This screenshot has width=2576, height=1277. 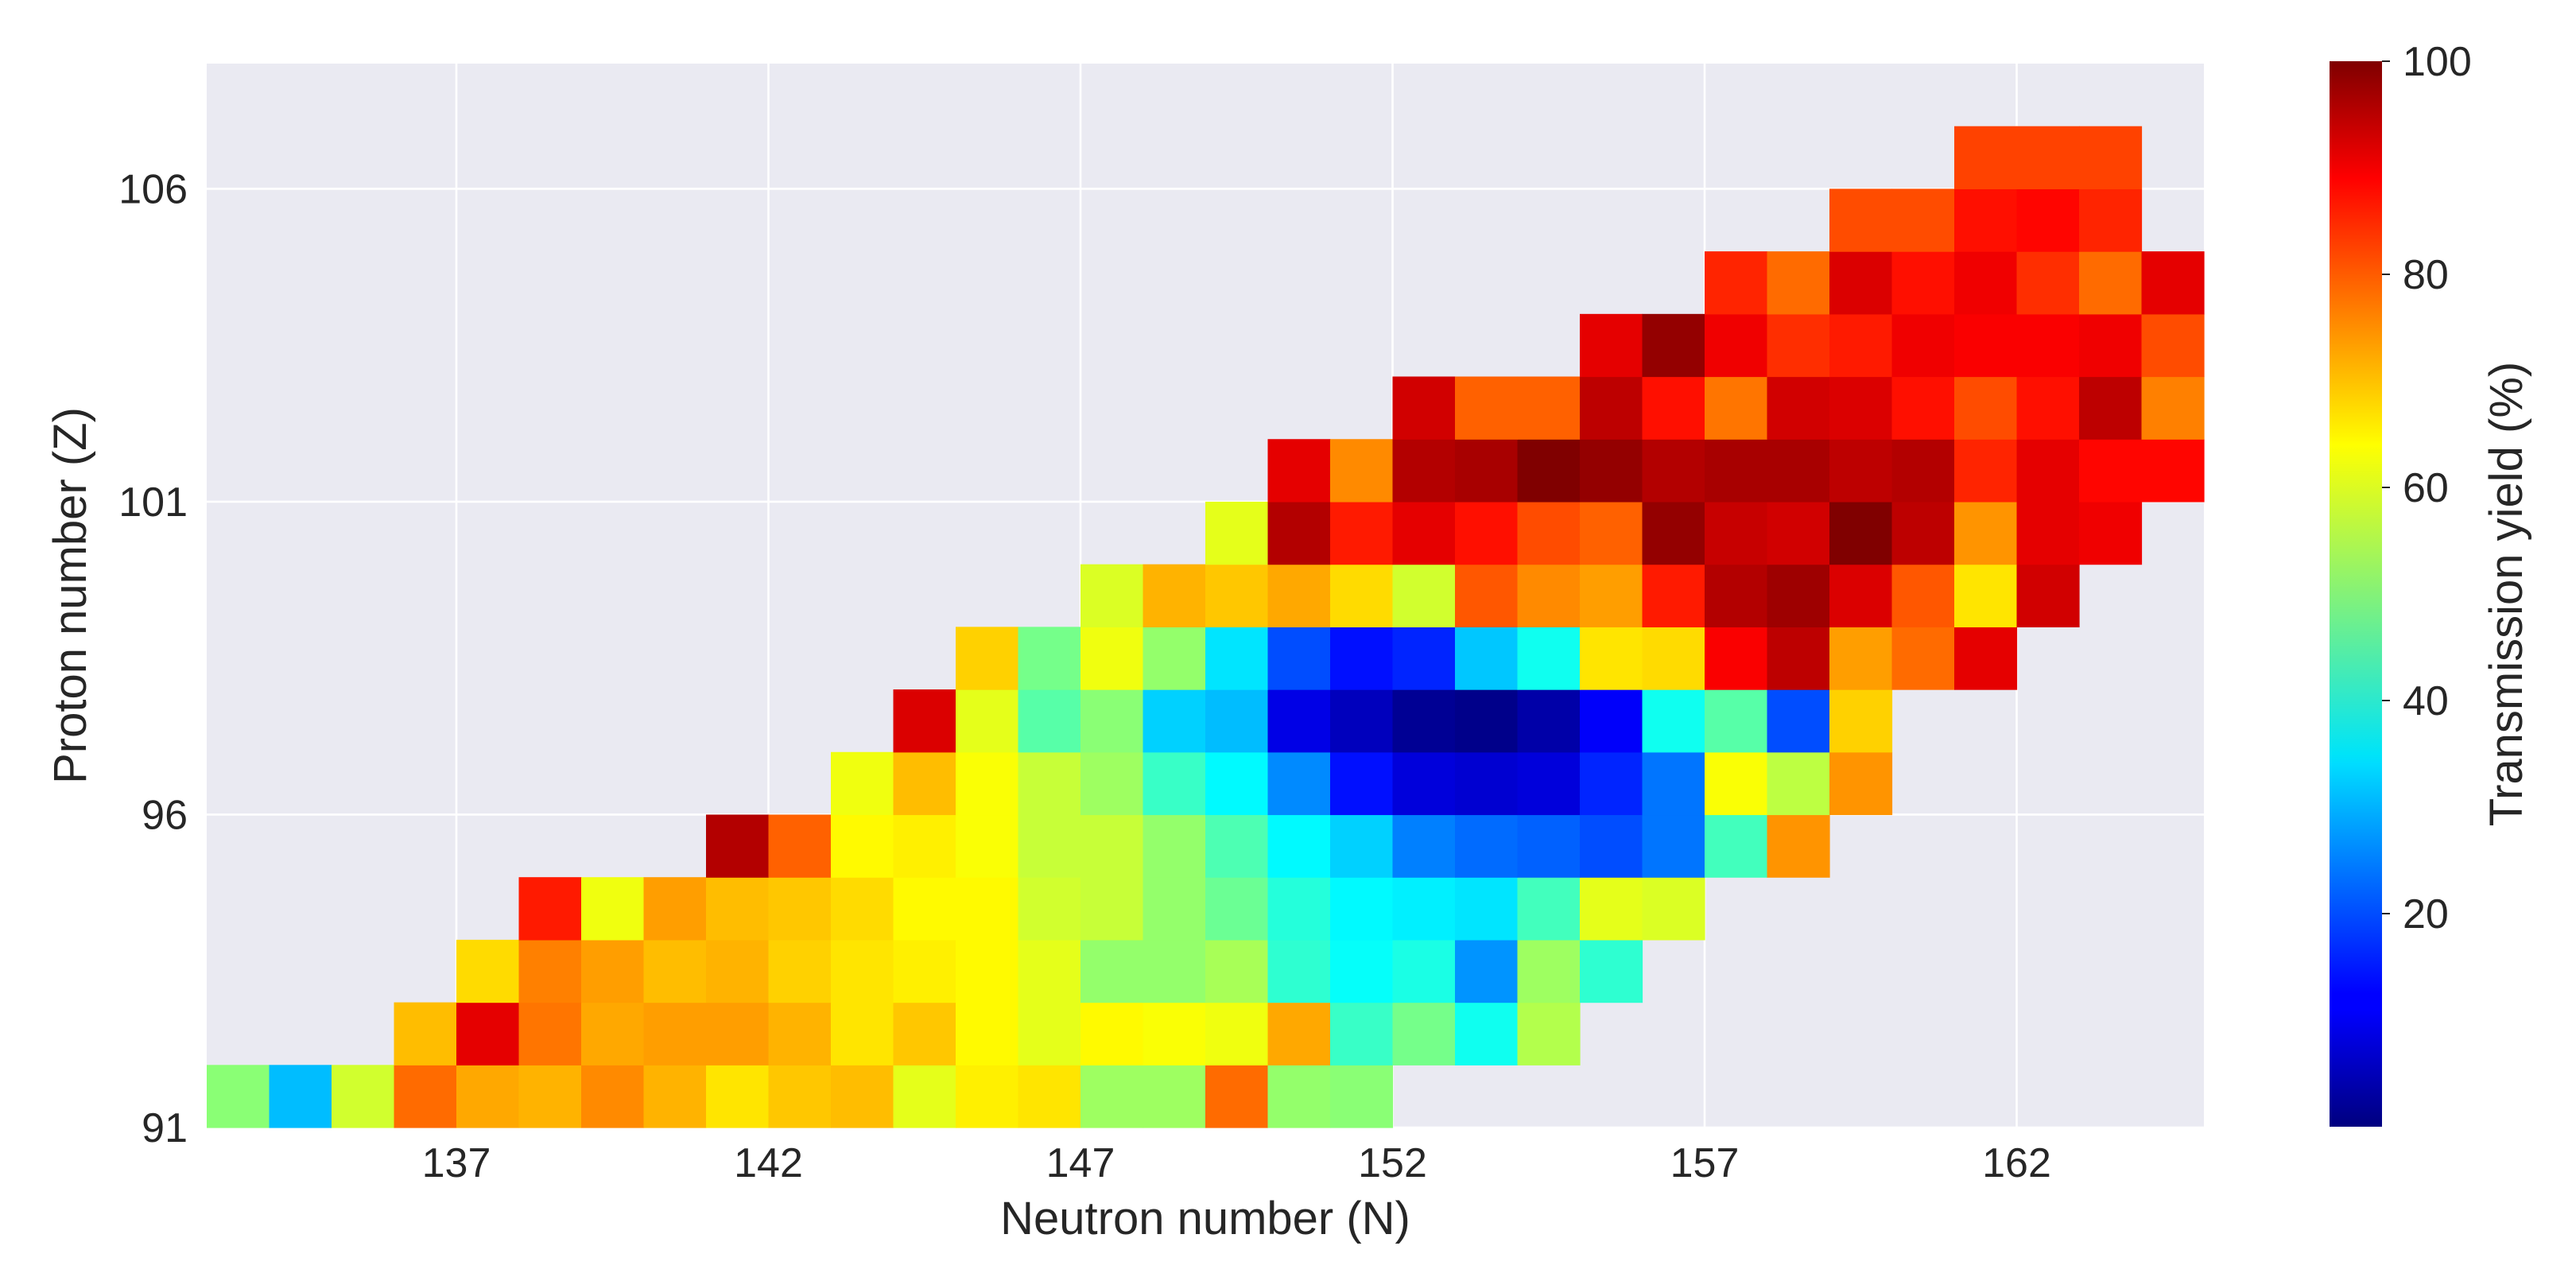 I want to click on y-axis-ticks: 91 96 101 106, so click(x=153, y=658).